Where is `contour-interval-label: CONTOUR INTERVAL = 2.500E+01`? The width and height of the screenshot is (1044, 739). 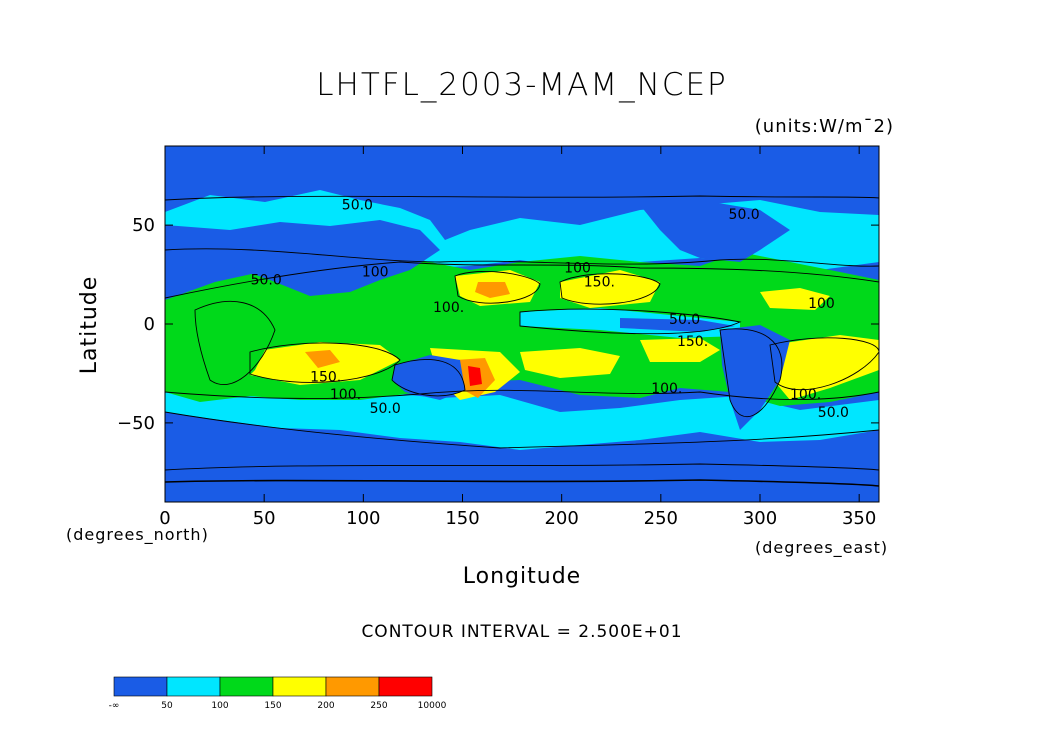 contour-interval-label: CONTOUR INTERVAL = 2.500E+01 is located at coordinates (522, 632).